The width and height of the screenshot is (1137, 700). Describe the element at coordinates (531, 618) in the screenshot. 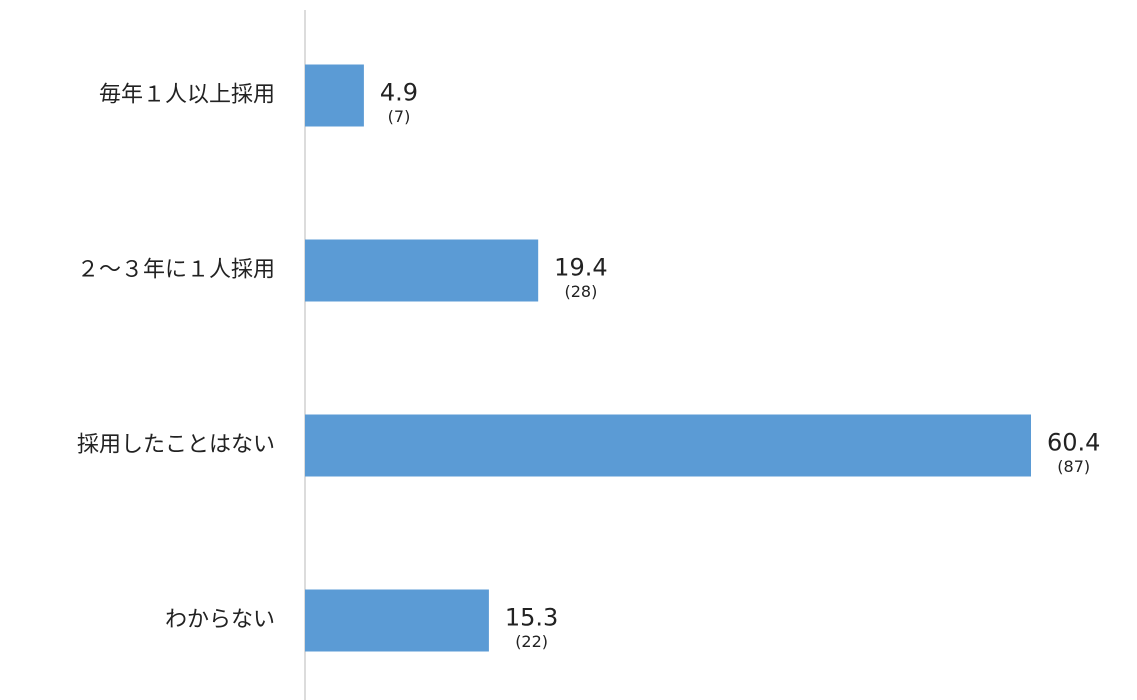

I see `value-label: 15.3` at that location.